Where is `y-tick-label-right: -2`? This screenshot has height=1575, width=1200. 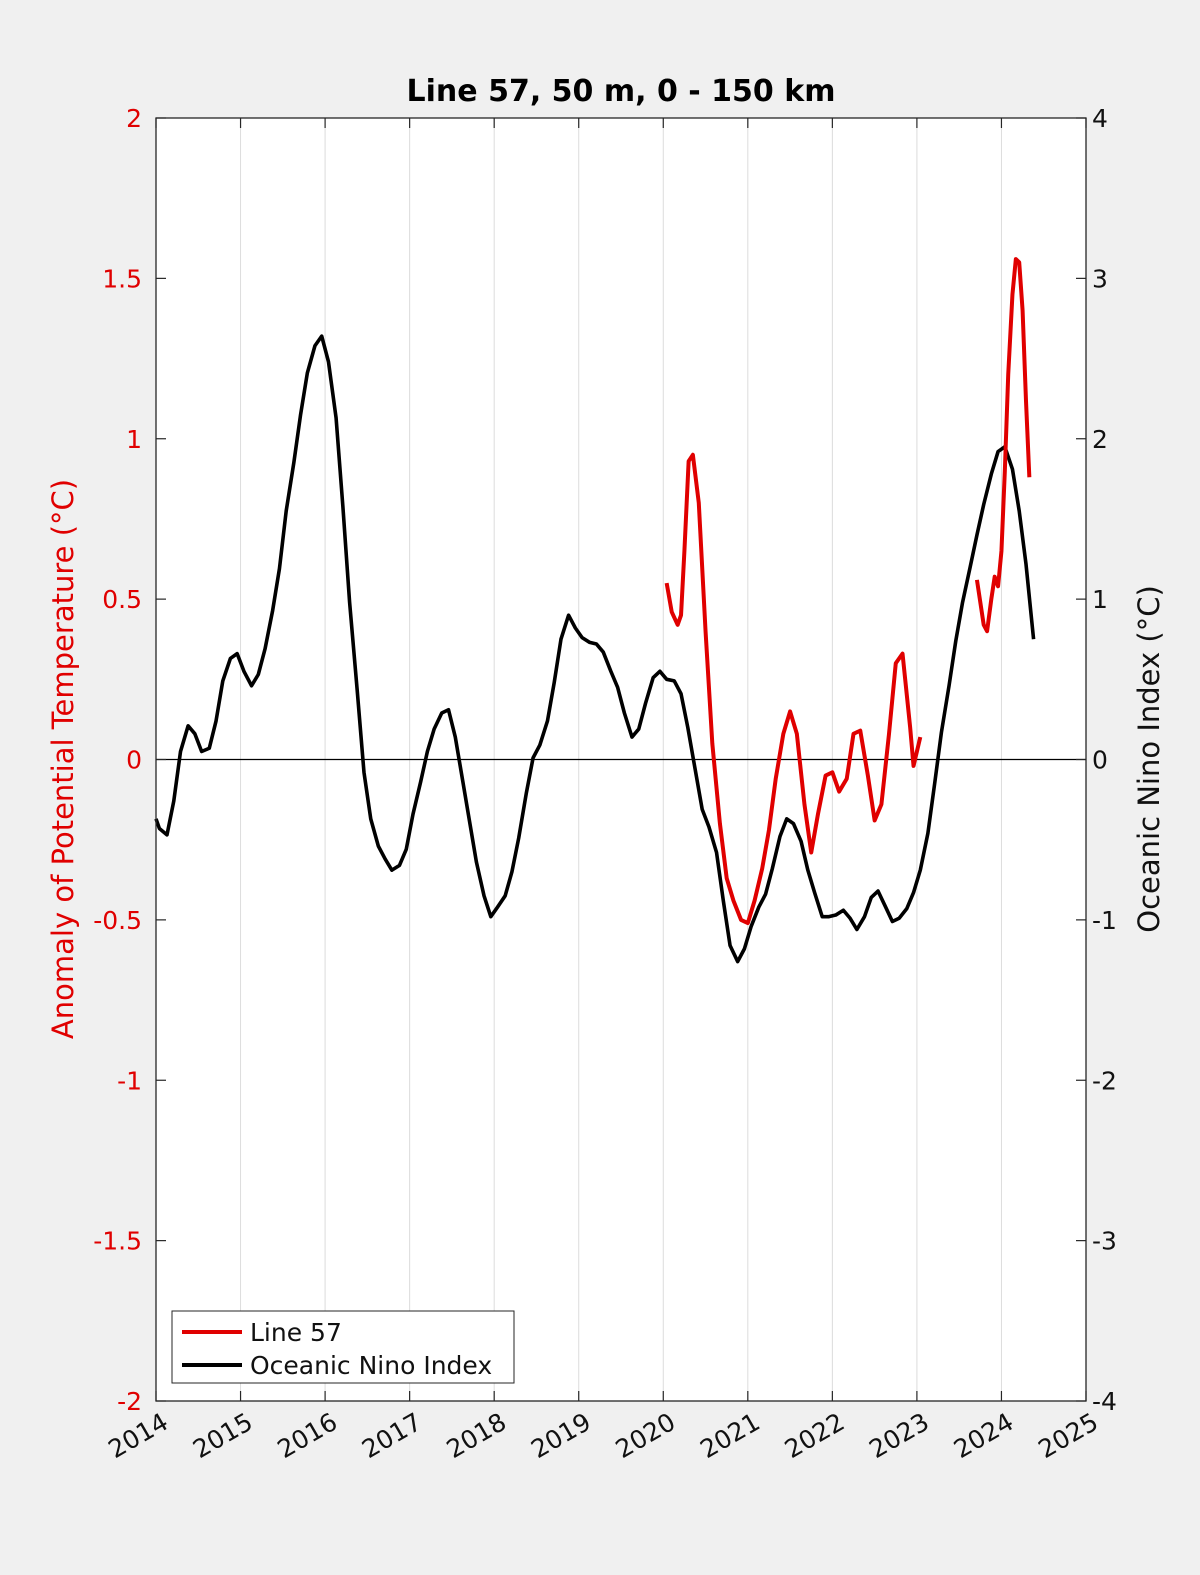 y-tick-label-right: -2 is located at coordinates (1104, 1080).